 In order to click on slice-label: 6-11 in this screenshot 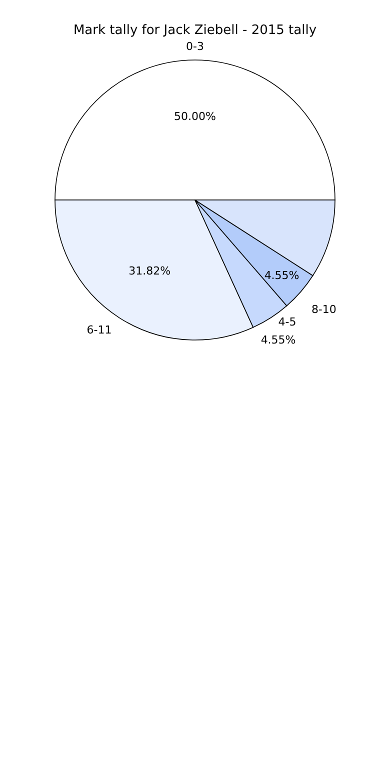, I will do `click(99, 330)`.